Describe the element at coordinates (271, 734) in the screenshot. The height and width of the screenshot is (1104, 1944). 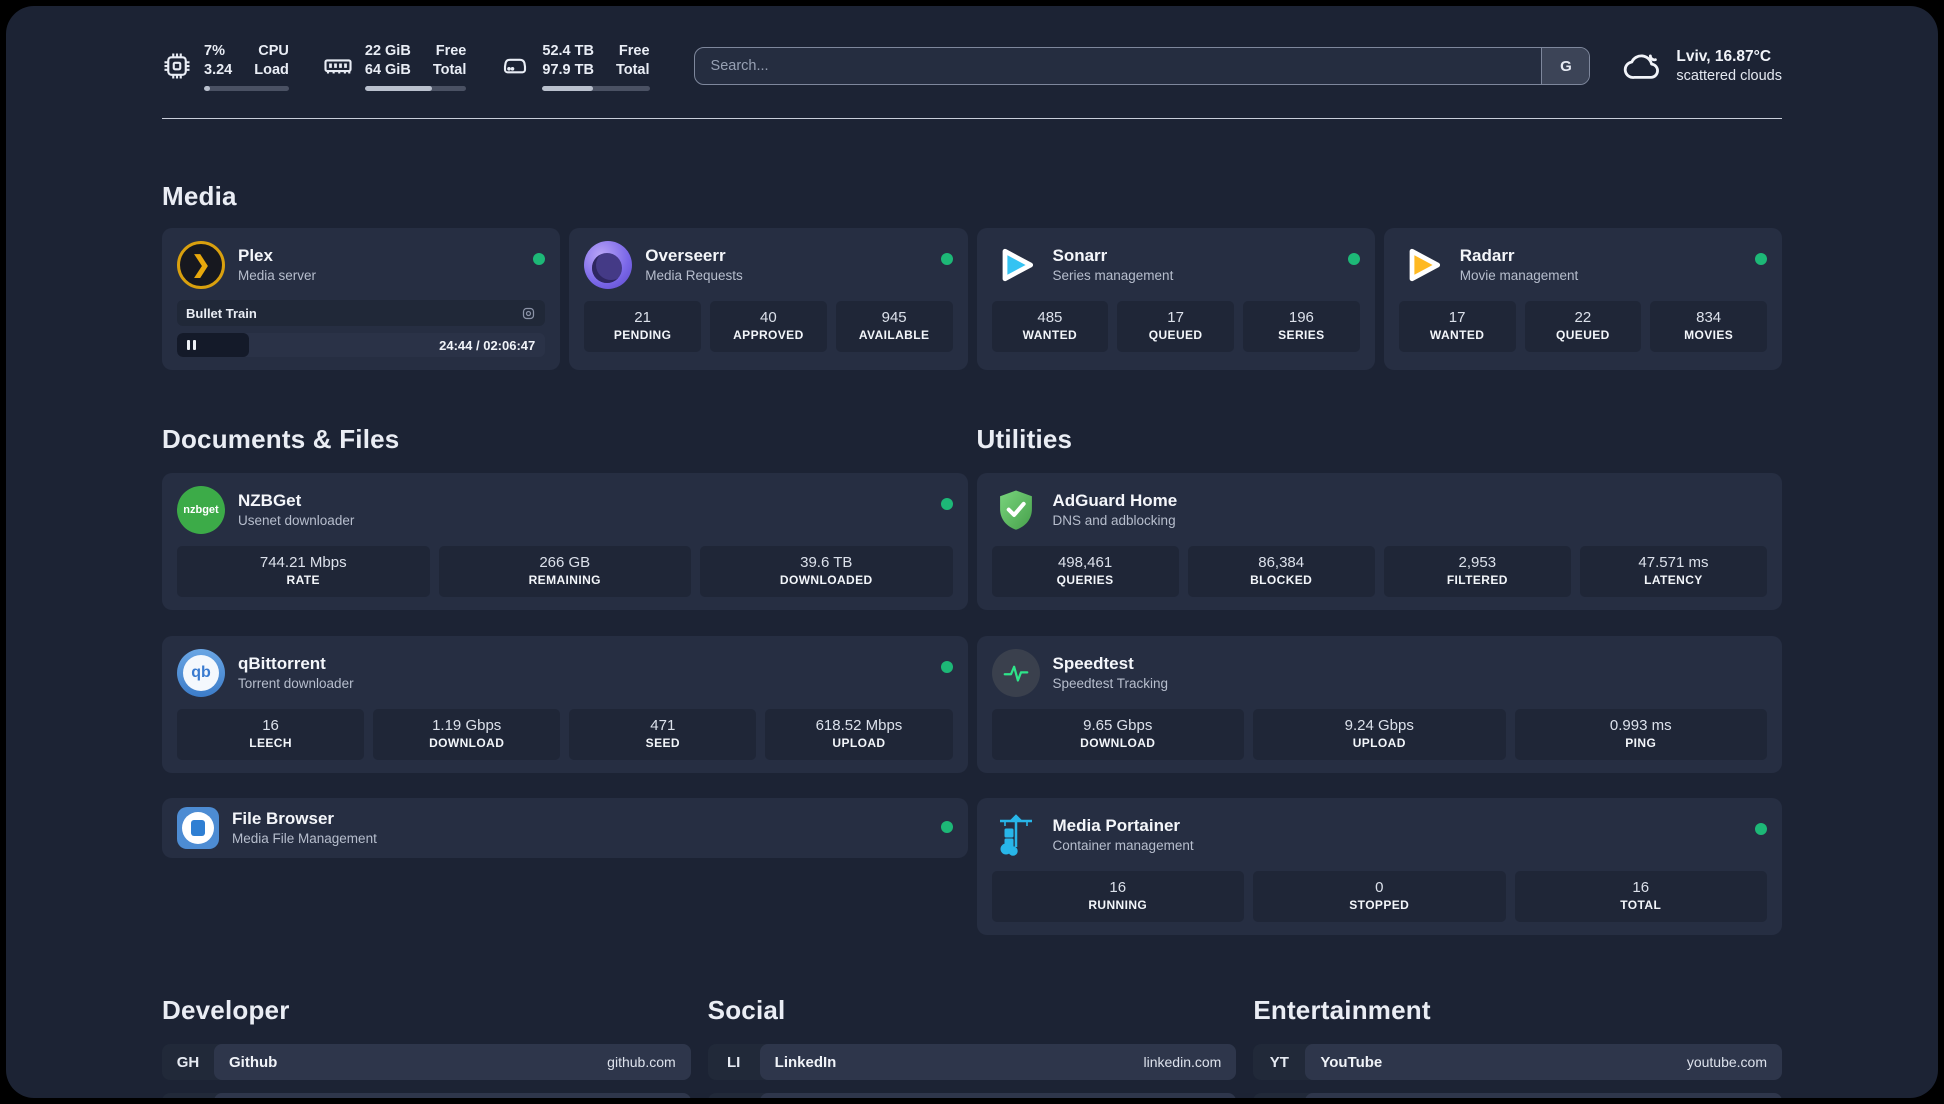
I see `stat-leech: 16 LEECH` at that location.